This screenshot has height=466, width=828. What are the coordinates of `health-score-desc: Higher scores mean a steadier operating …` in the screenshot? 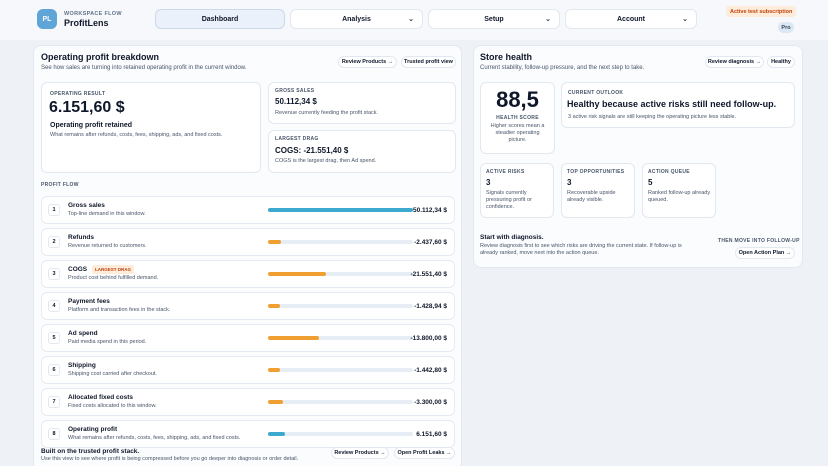 It's located at (517, 133).